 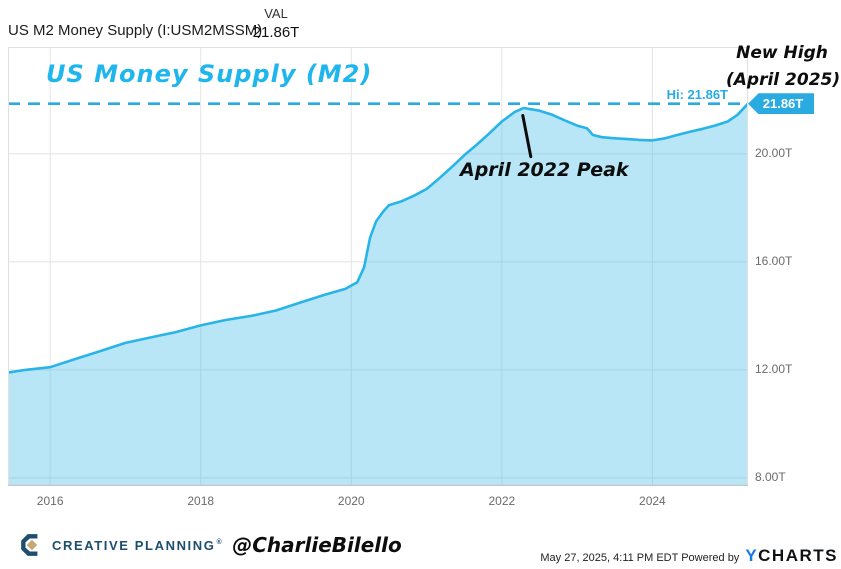 I want to click on footer-branding: CREATIVE PLANNING® @CharlieBilello, so click(x=210, y=545).